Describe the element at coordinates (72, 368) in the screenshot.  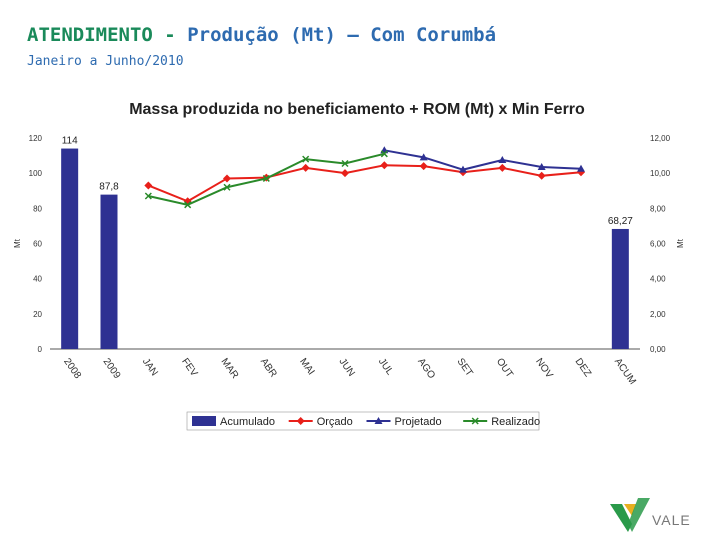
I see `x-tick-label: 2008` at that location.